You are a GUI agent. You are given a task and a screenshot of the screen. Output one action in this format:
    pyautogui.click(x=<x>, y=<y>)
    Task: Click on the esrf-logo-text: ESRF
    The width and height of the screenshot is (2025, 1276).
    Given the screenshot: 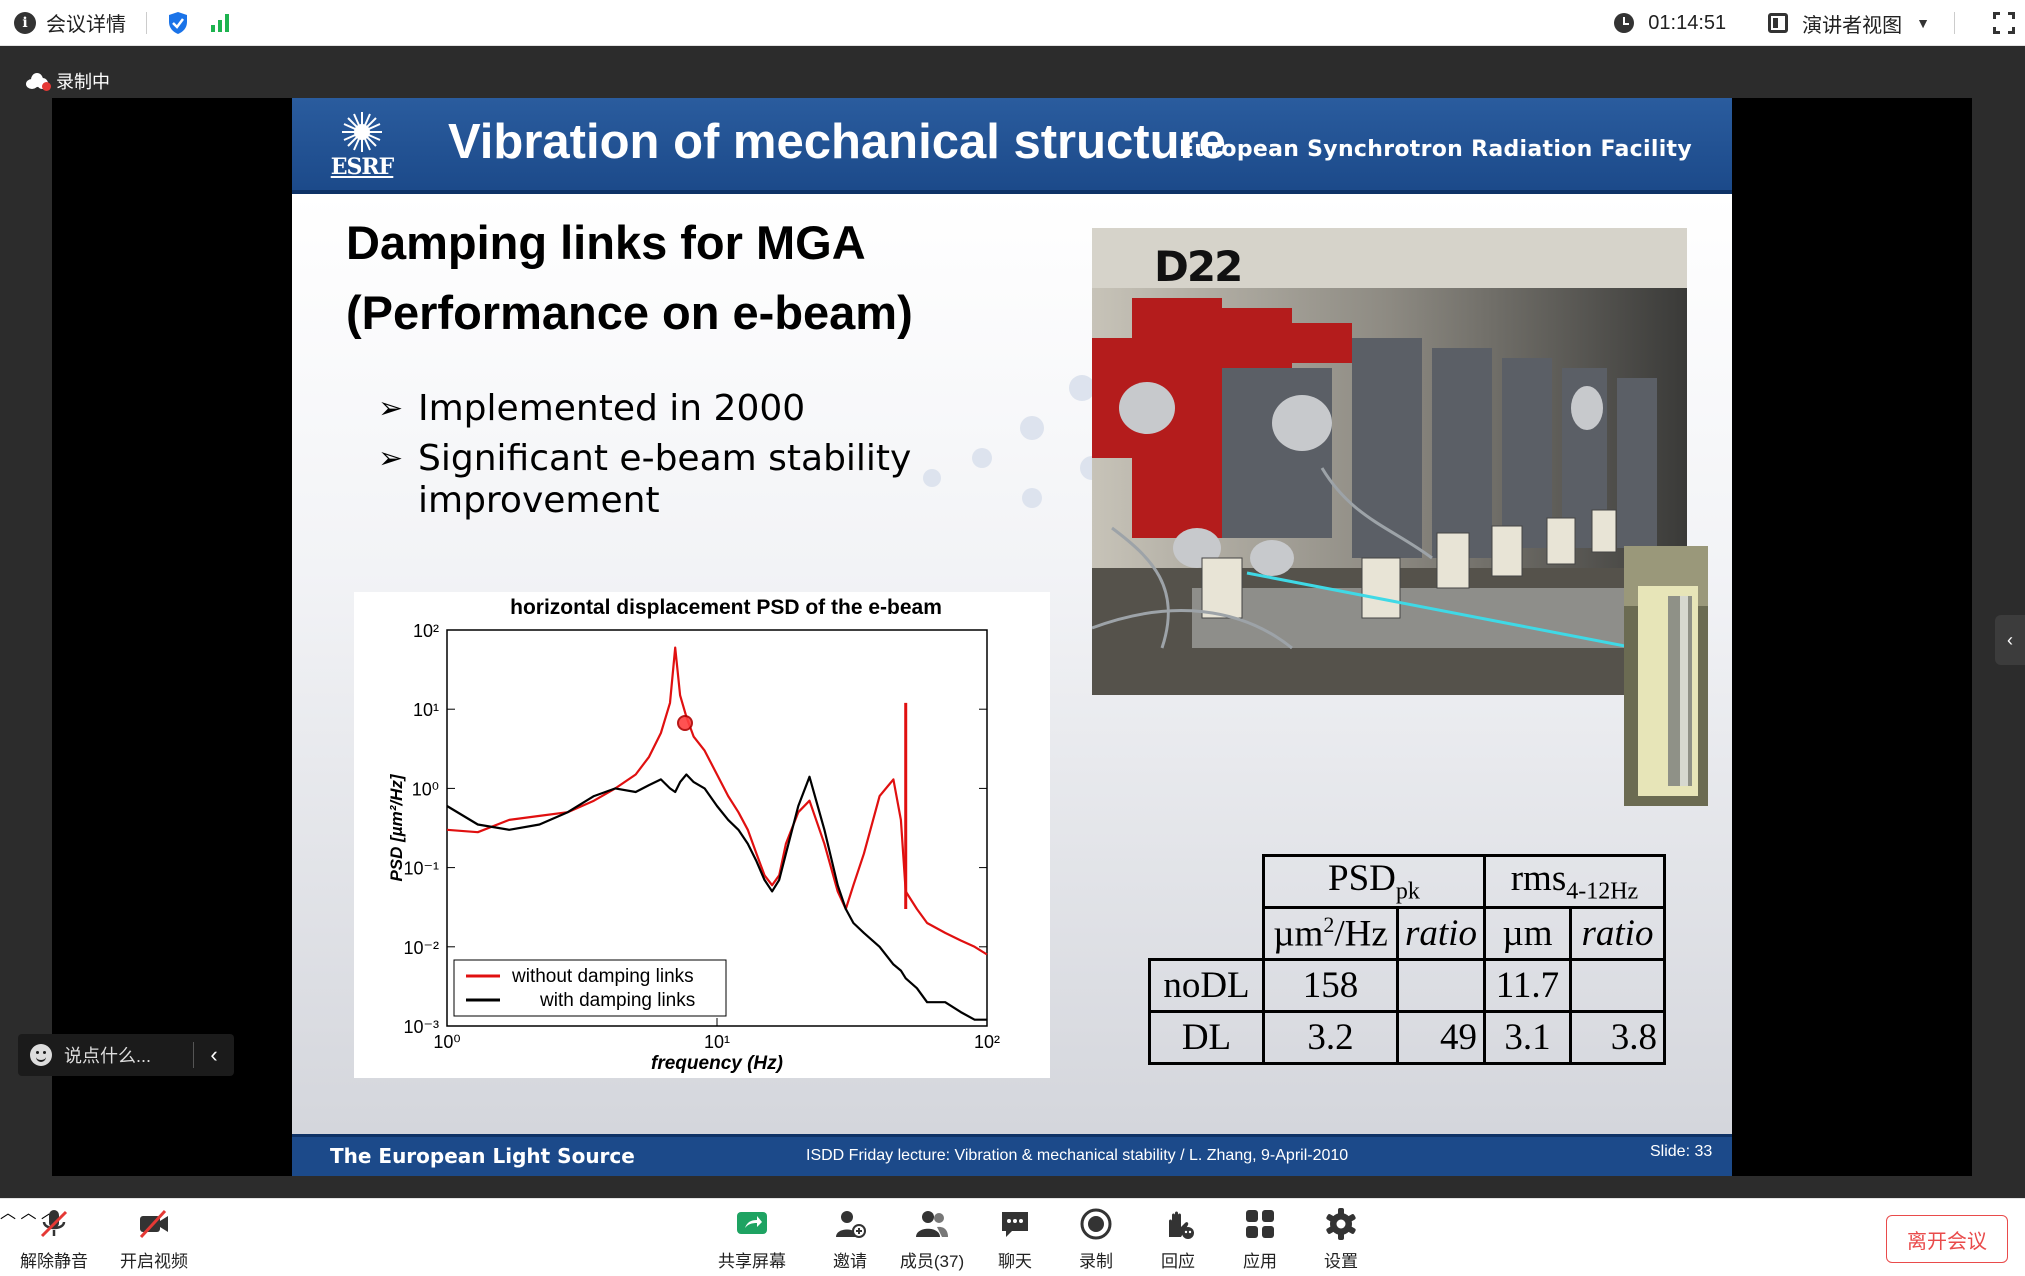 What is the action you would take?
    pyautogui.click(x=362, y=167)
    